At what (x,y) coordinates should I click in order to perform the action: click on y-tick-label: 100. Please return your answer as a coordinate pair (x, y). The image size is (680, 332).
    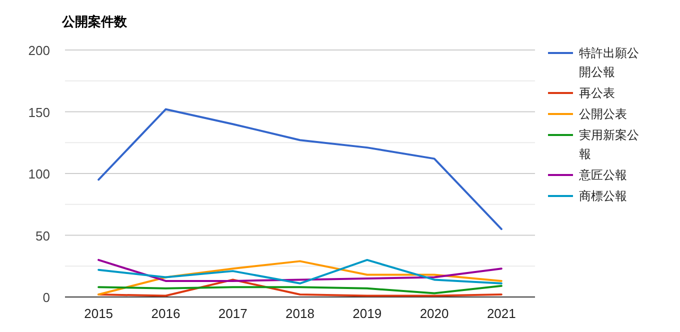
    Looking at the image, I should click on (39, 174).